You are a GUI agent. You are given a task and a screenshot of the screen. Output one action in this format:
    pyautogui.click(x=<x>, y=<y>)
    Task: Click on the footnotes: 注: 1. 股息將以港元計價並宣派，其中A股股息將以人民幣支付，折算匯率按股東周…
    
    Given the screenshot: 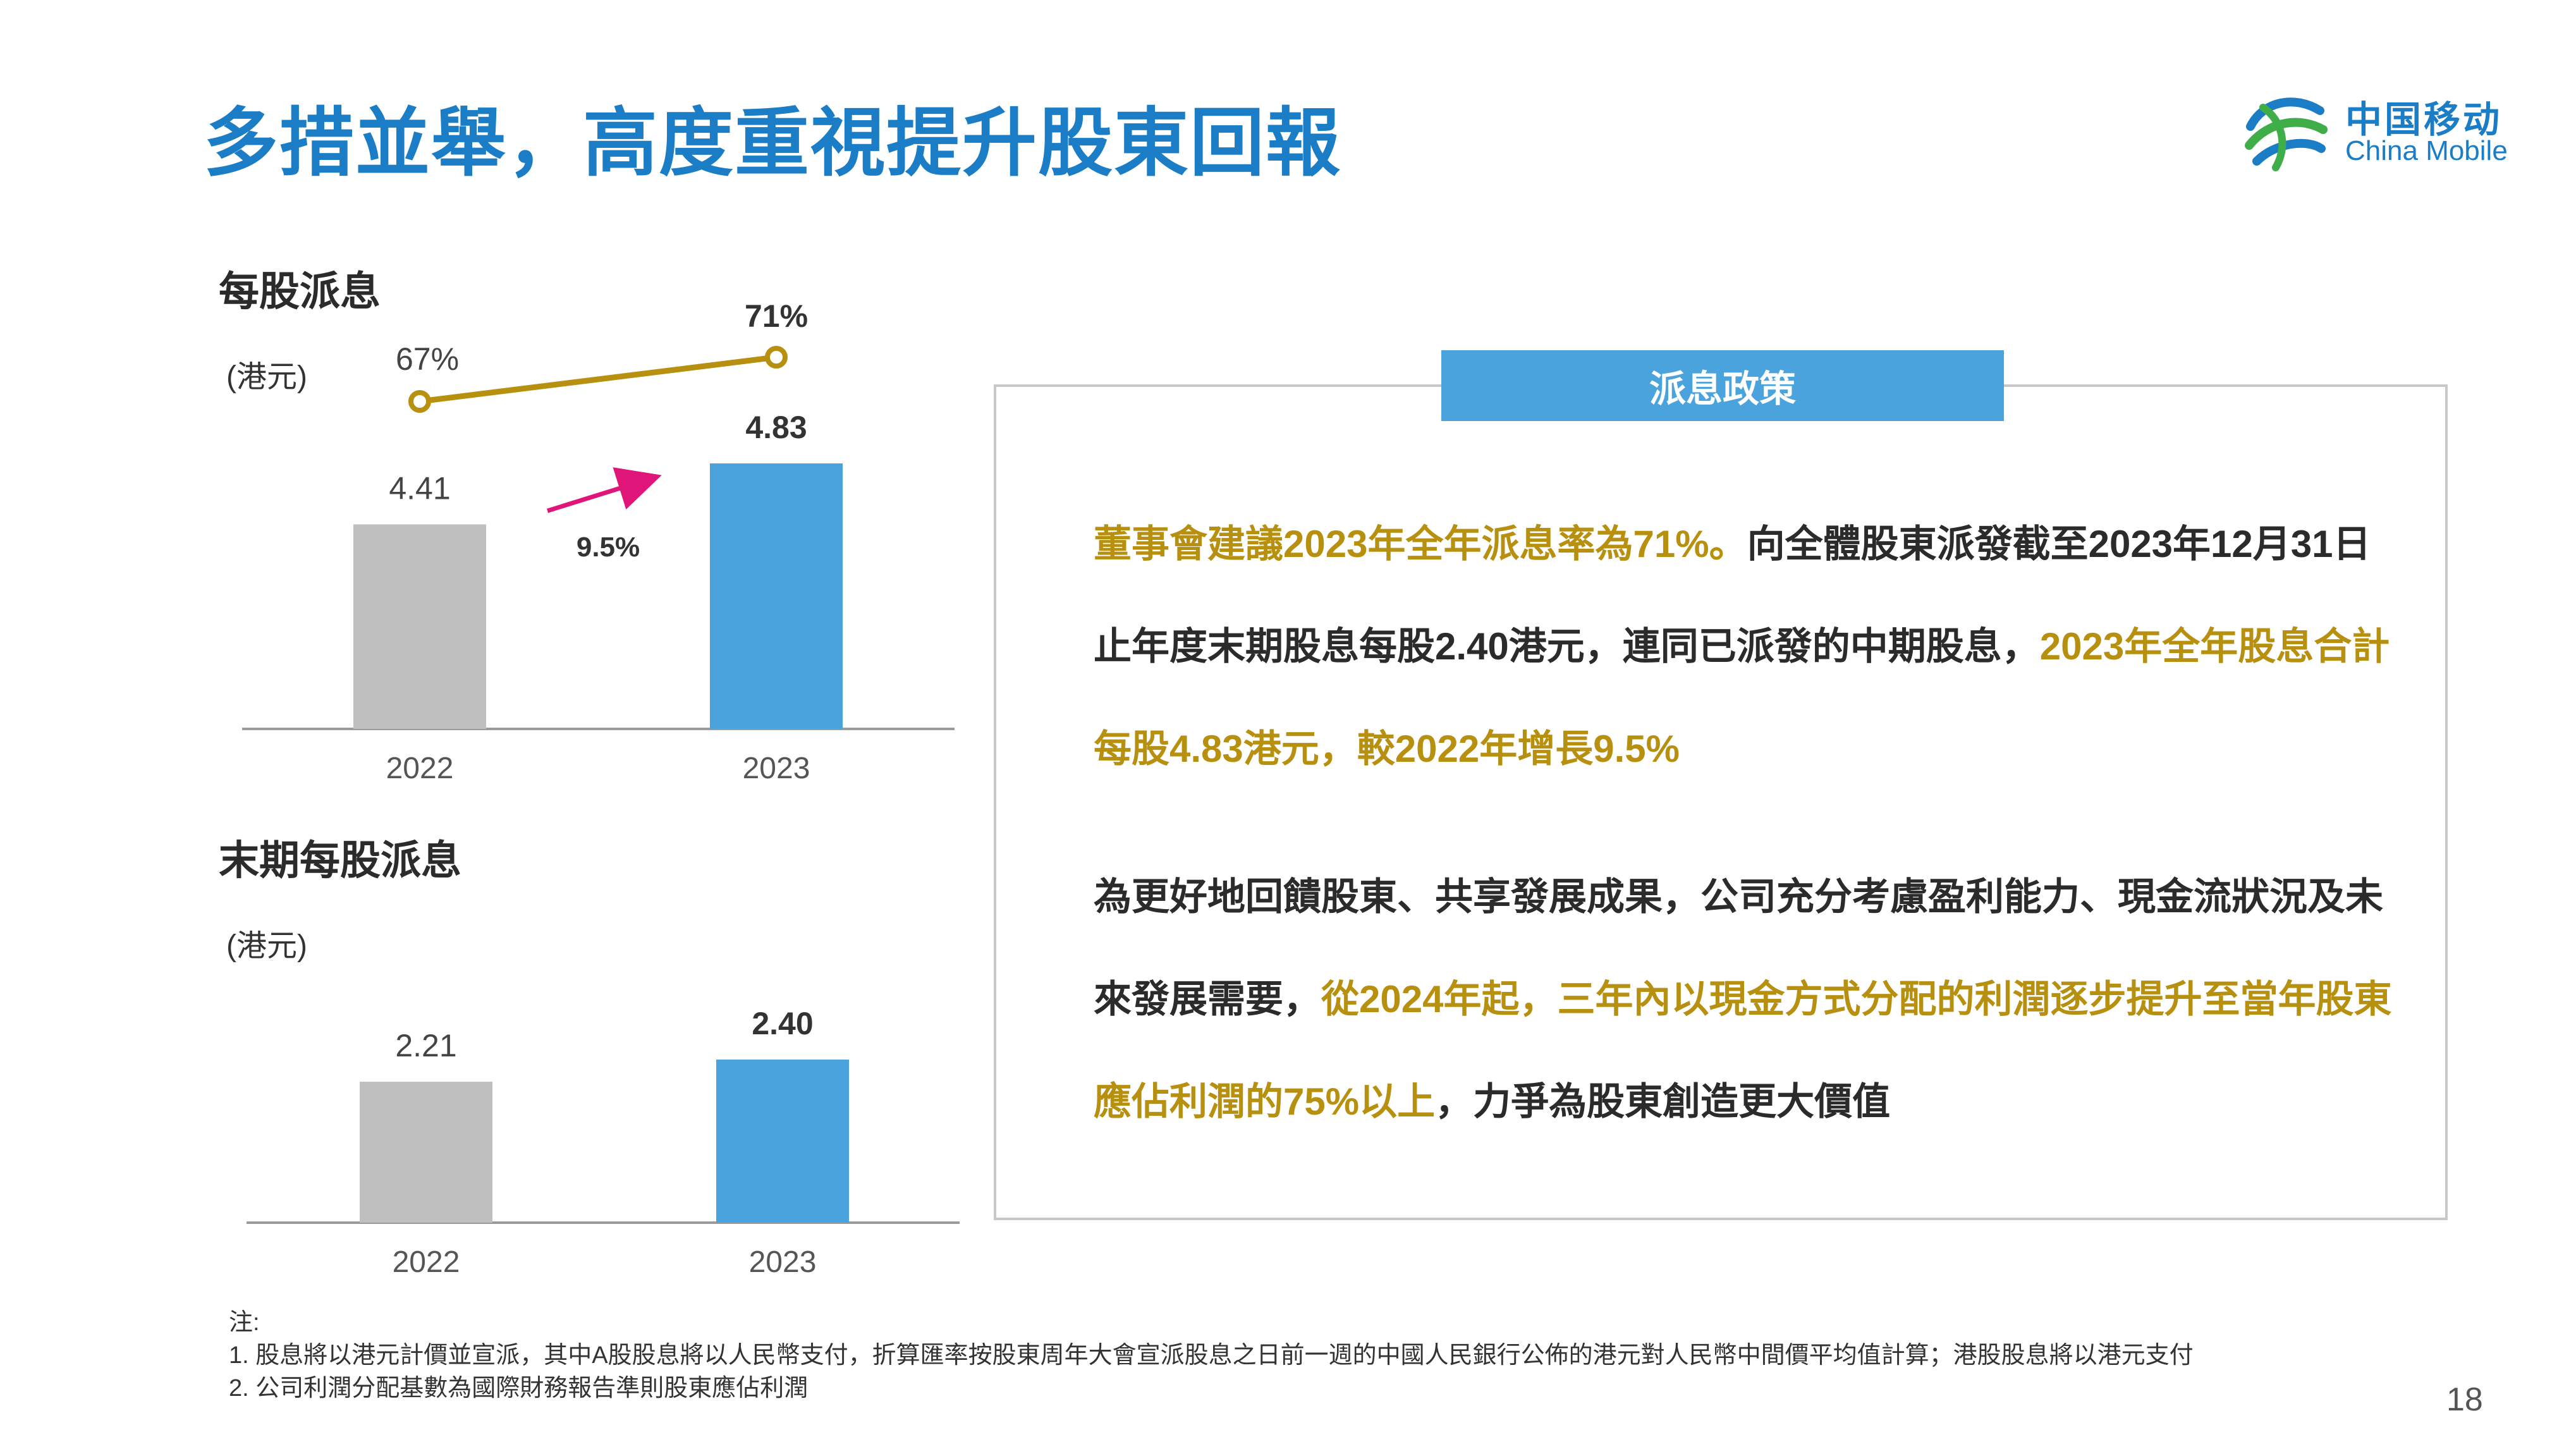 What is the action you would take?
    pyautogui.click(x=1211, y=1355)
    